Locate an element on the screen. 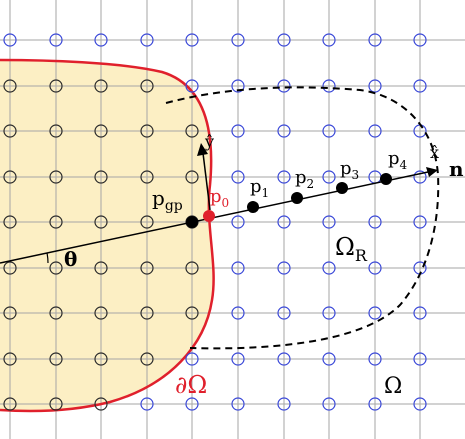 This screenshot has height=439, width=465. probe-point-p1 is located at coordinates (253, 207).